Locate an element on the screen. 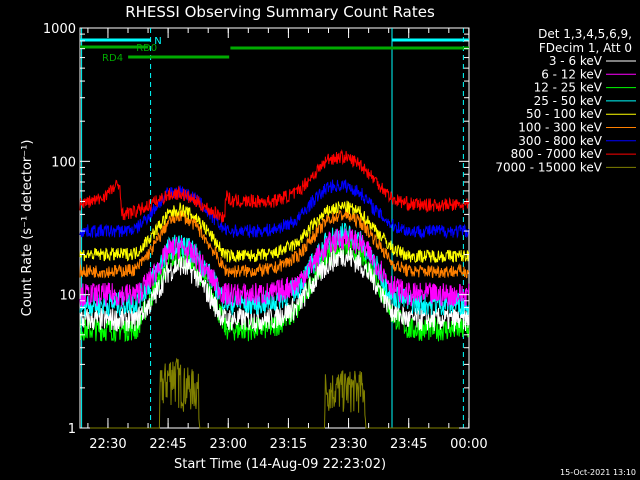  legend-entry-4: 25 - 50 keV is located at coordinates (568, 101).